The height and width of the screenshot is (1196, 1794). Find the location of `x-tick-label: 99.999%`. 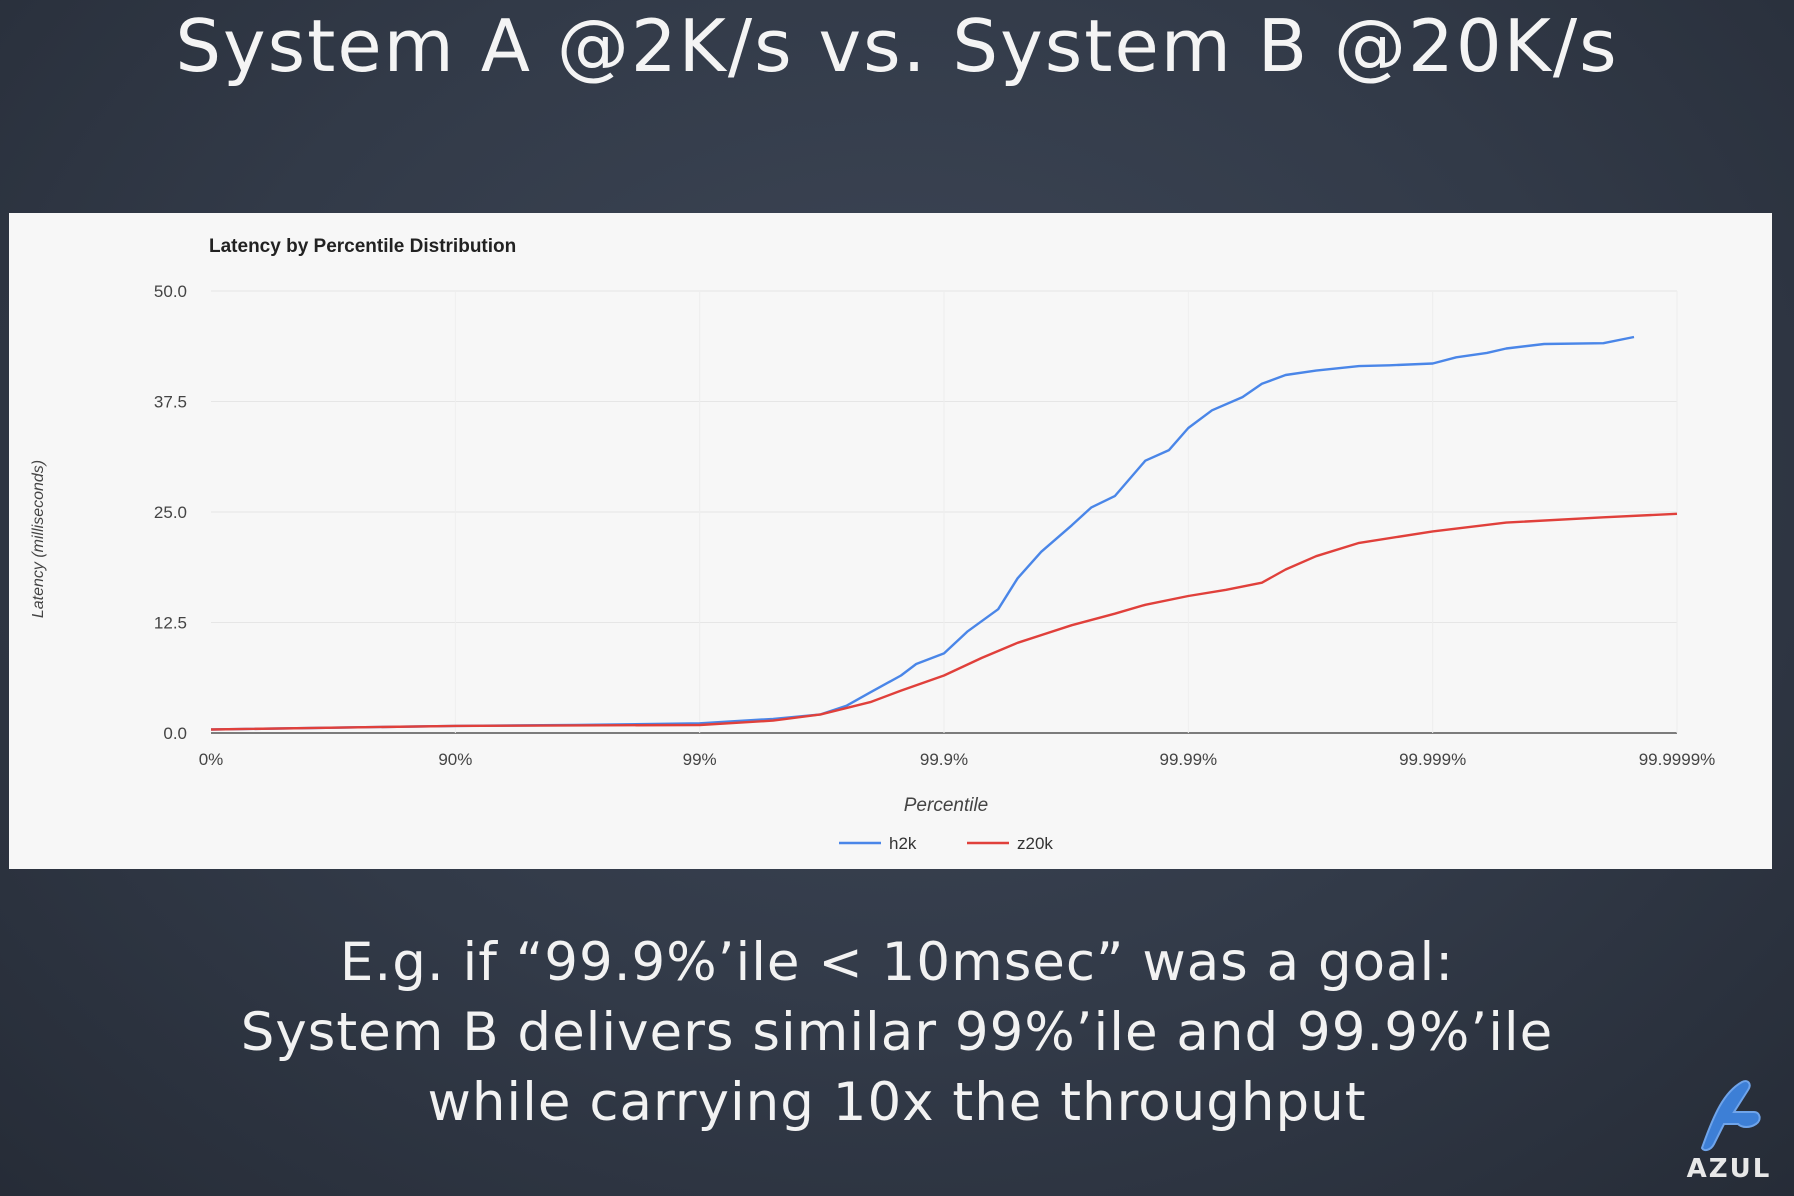

x-tick-label: 99.999% is located at coordinates (1432, 759).